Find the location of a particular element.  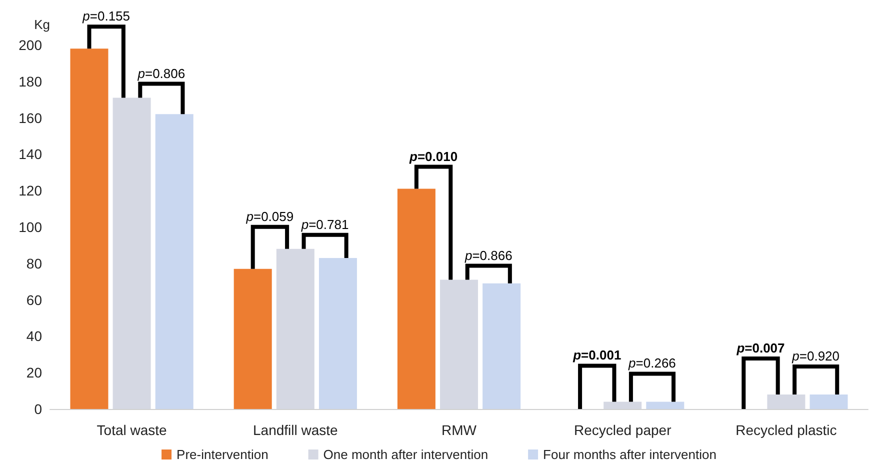

x-tick-label: Recycled plastic is located at coordinates (786, 430).